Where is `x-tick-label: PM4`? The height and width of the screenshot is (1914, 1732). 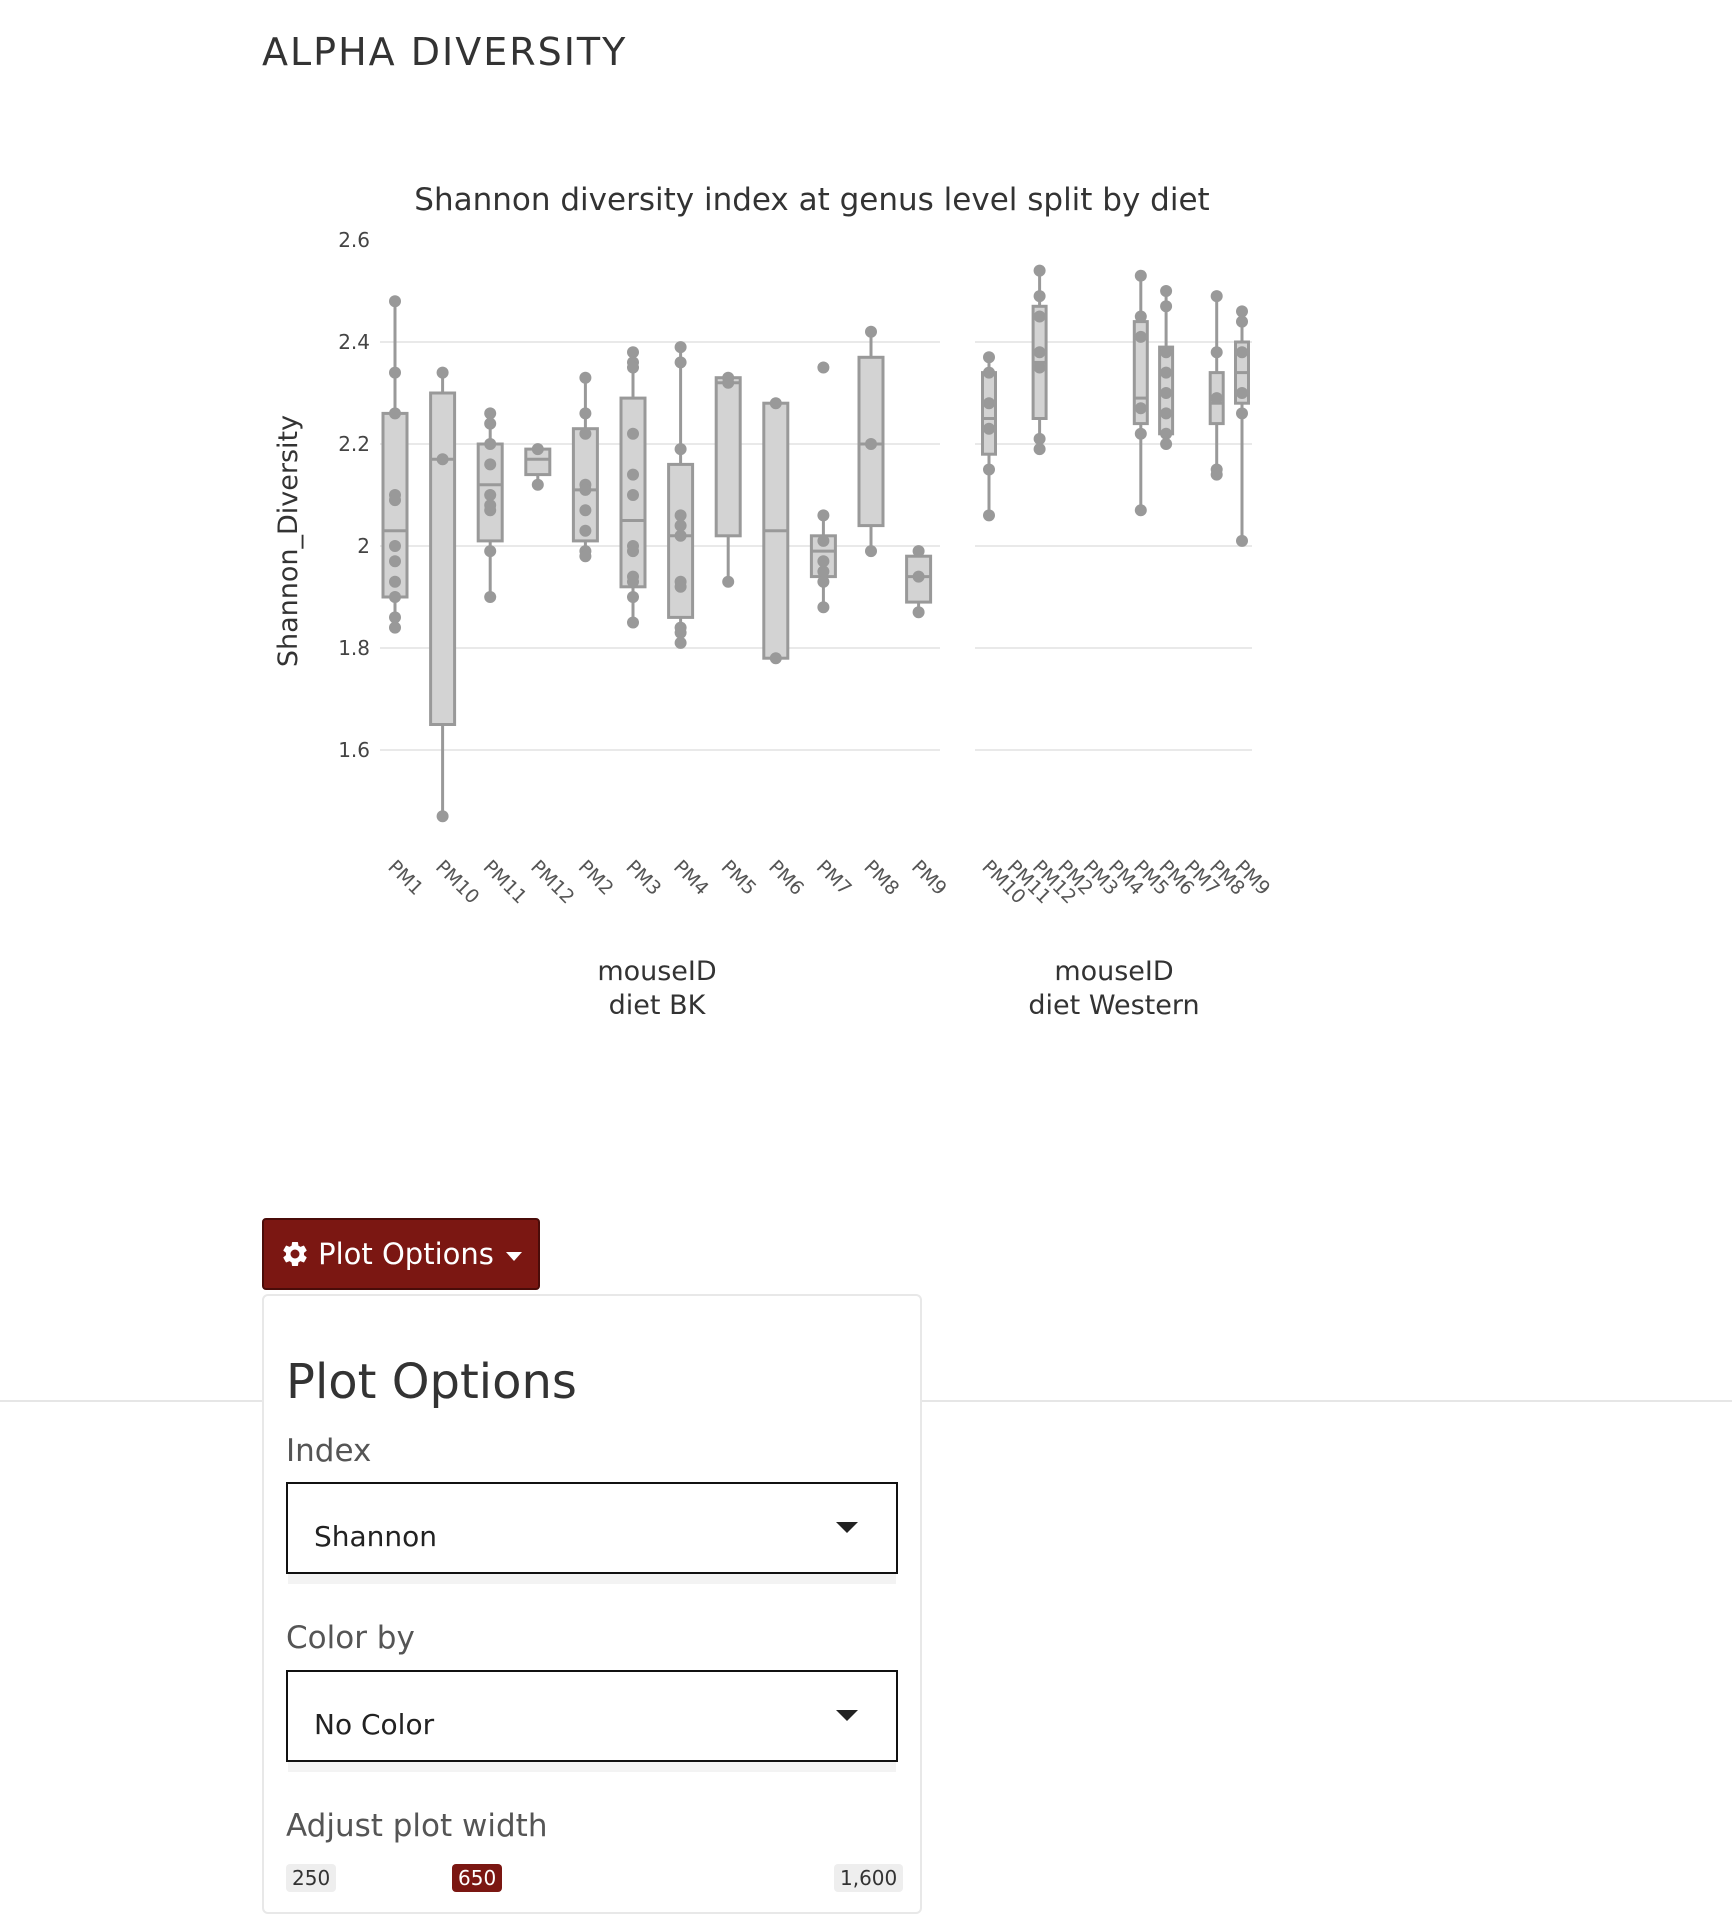 x-tick-label: PM4 is located at coordinates (691, 878).